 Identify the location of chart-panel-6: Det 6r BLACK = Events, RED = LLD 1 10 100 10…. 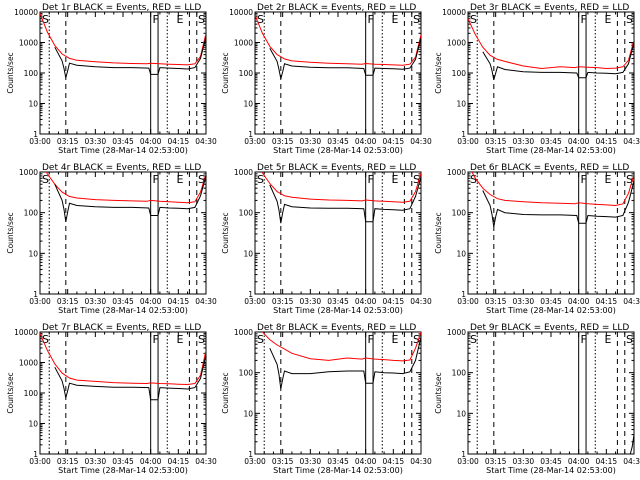
(537, 239).